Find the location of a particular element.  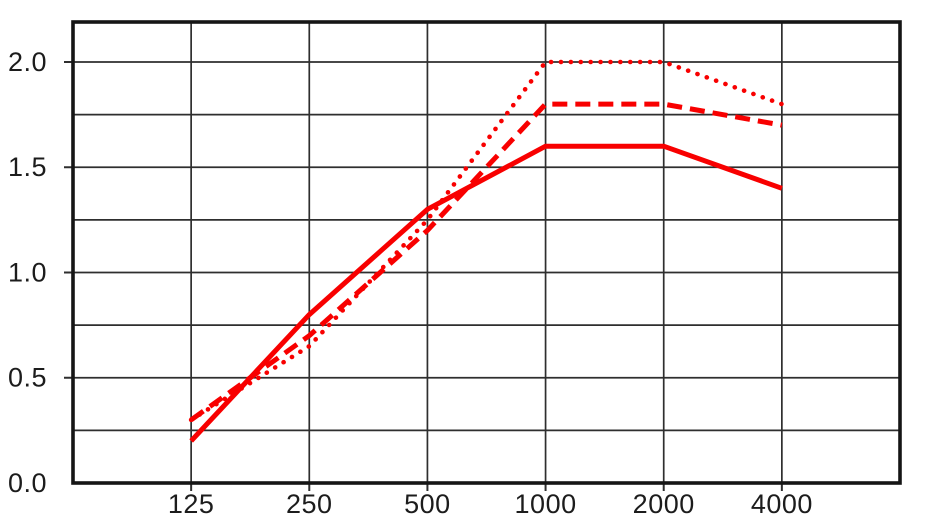

x-axis-tick-label: 2000 is located at coordinates (664, 504).